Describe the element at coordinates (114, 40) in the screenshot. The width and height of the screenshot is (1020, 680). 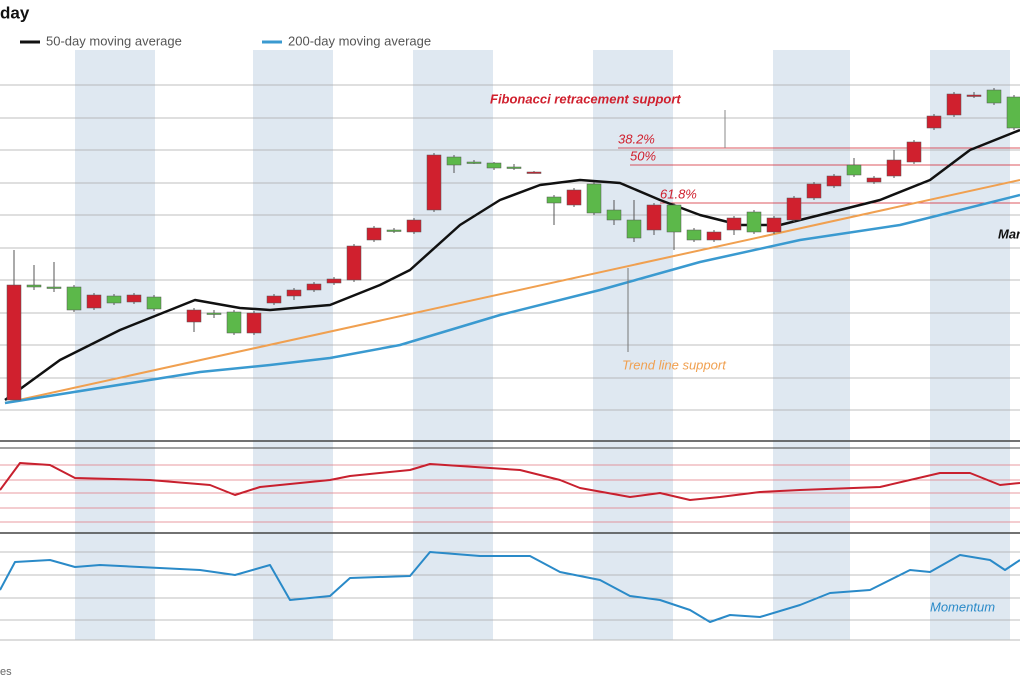
I see `legend-label: 50-day moving average` at that location.